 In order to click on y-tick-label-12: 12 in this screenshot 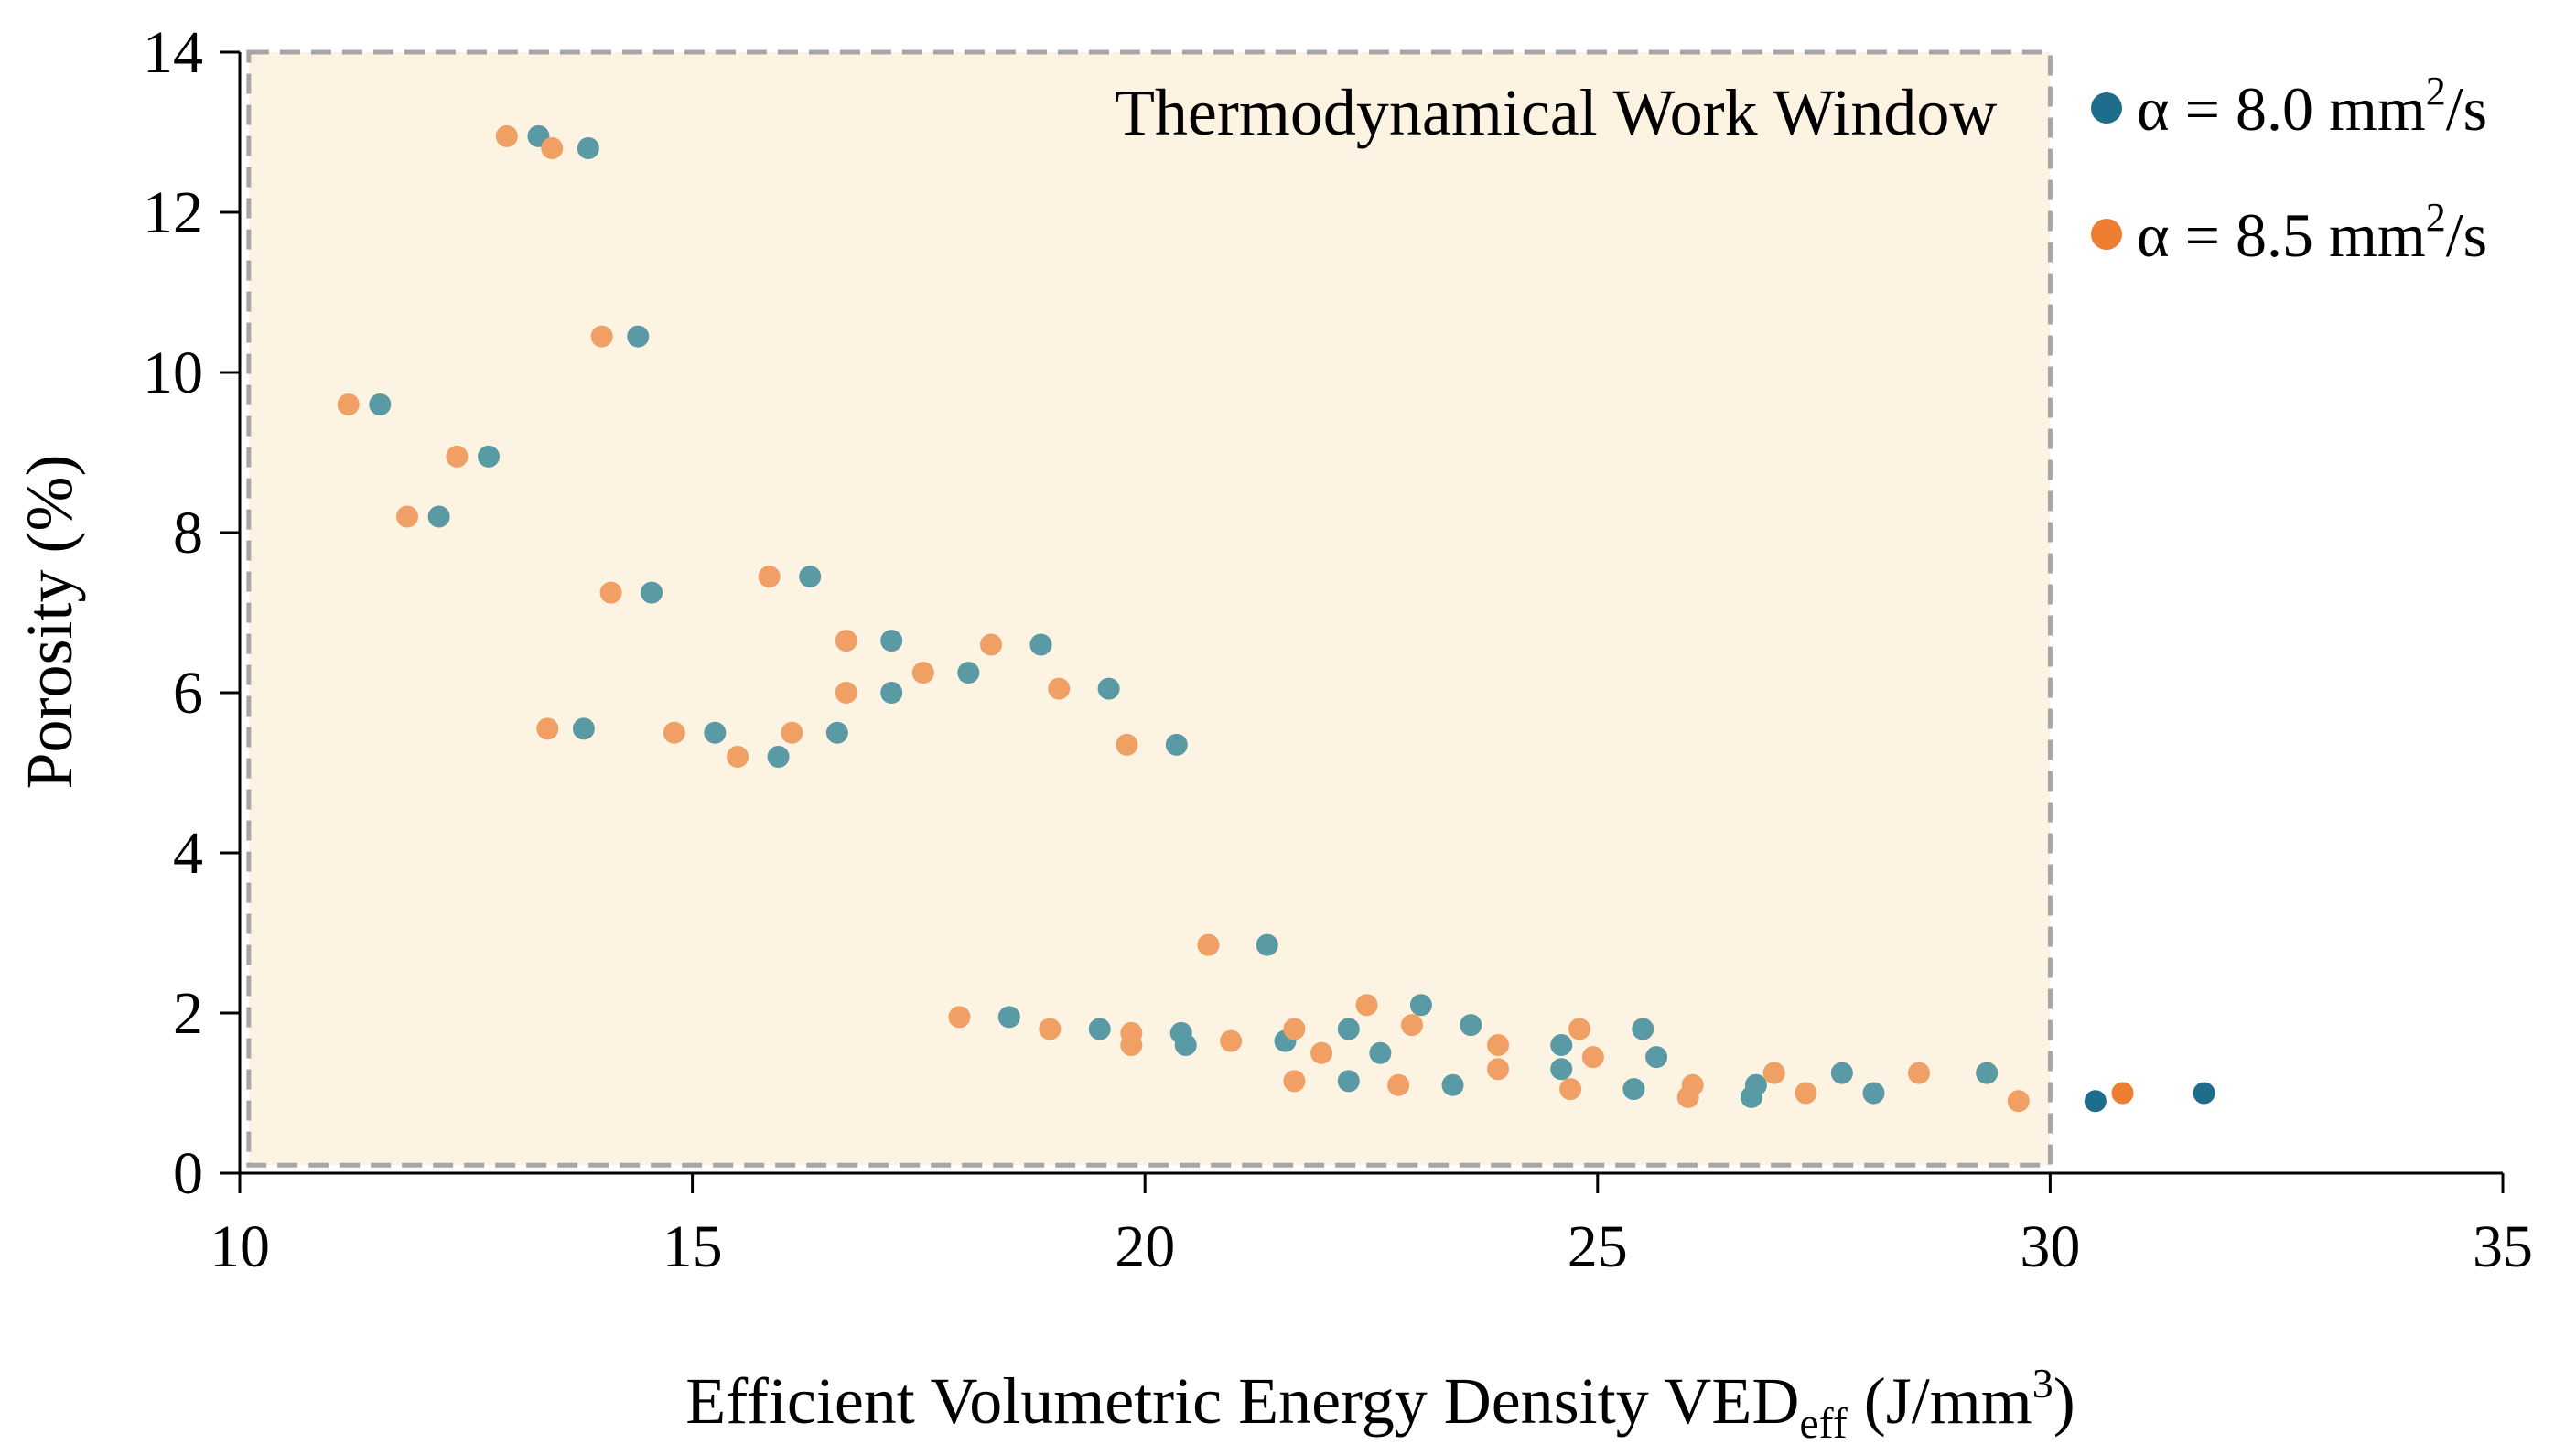, I will do `click(173, 212)`.